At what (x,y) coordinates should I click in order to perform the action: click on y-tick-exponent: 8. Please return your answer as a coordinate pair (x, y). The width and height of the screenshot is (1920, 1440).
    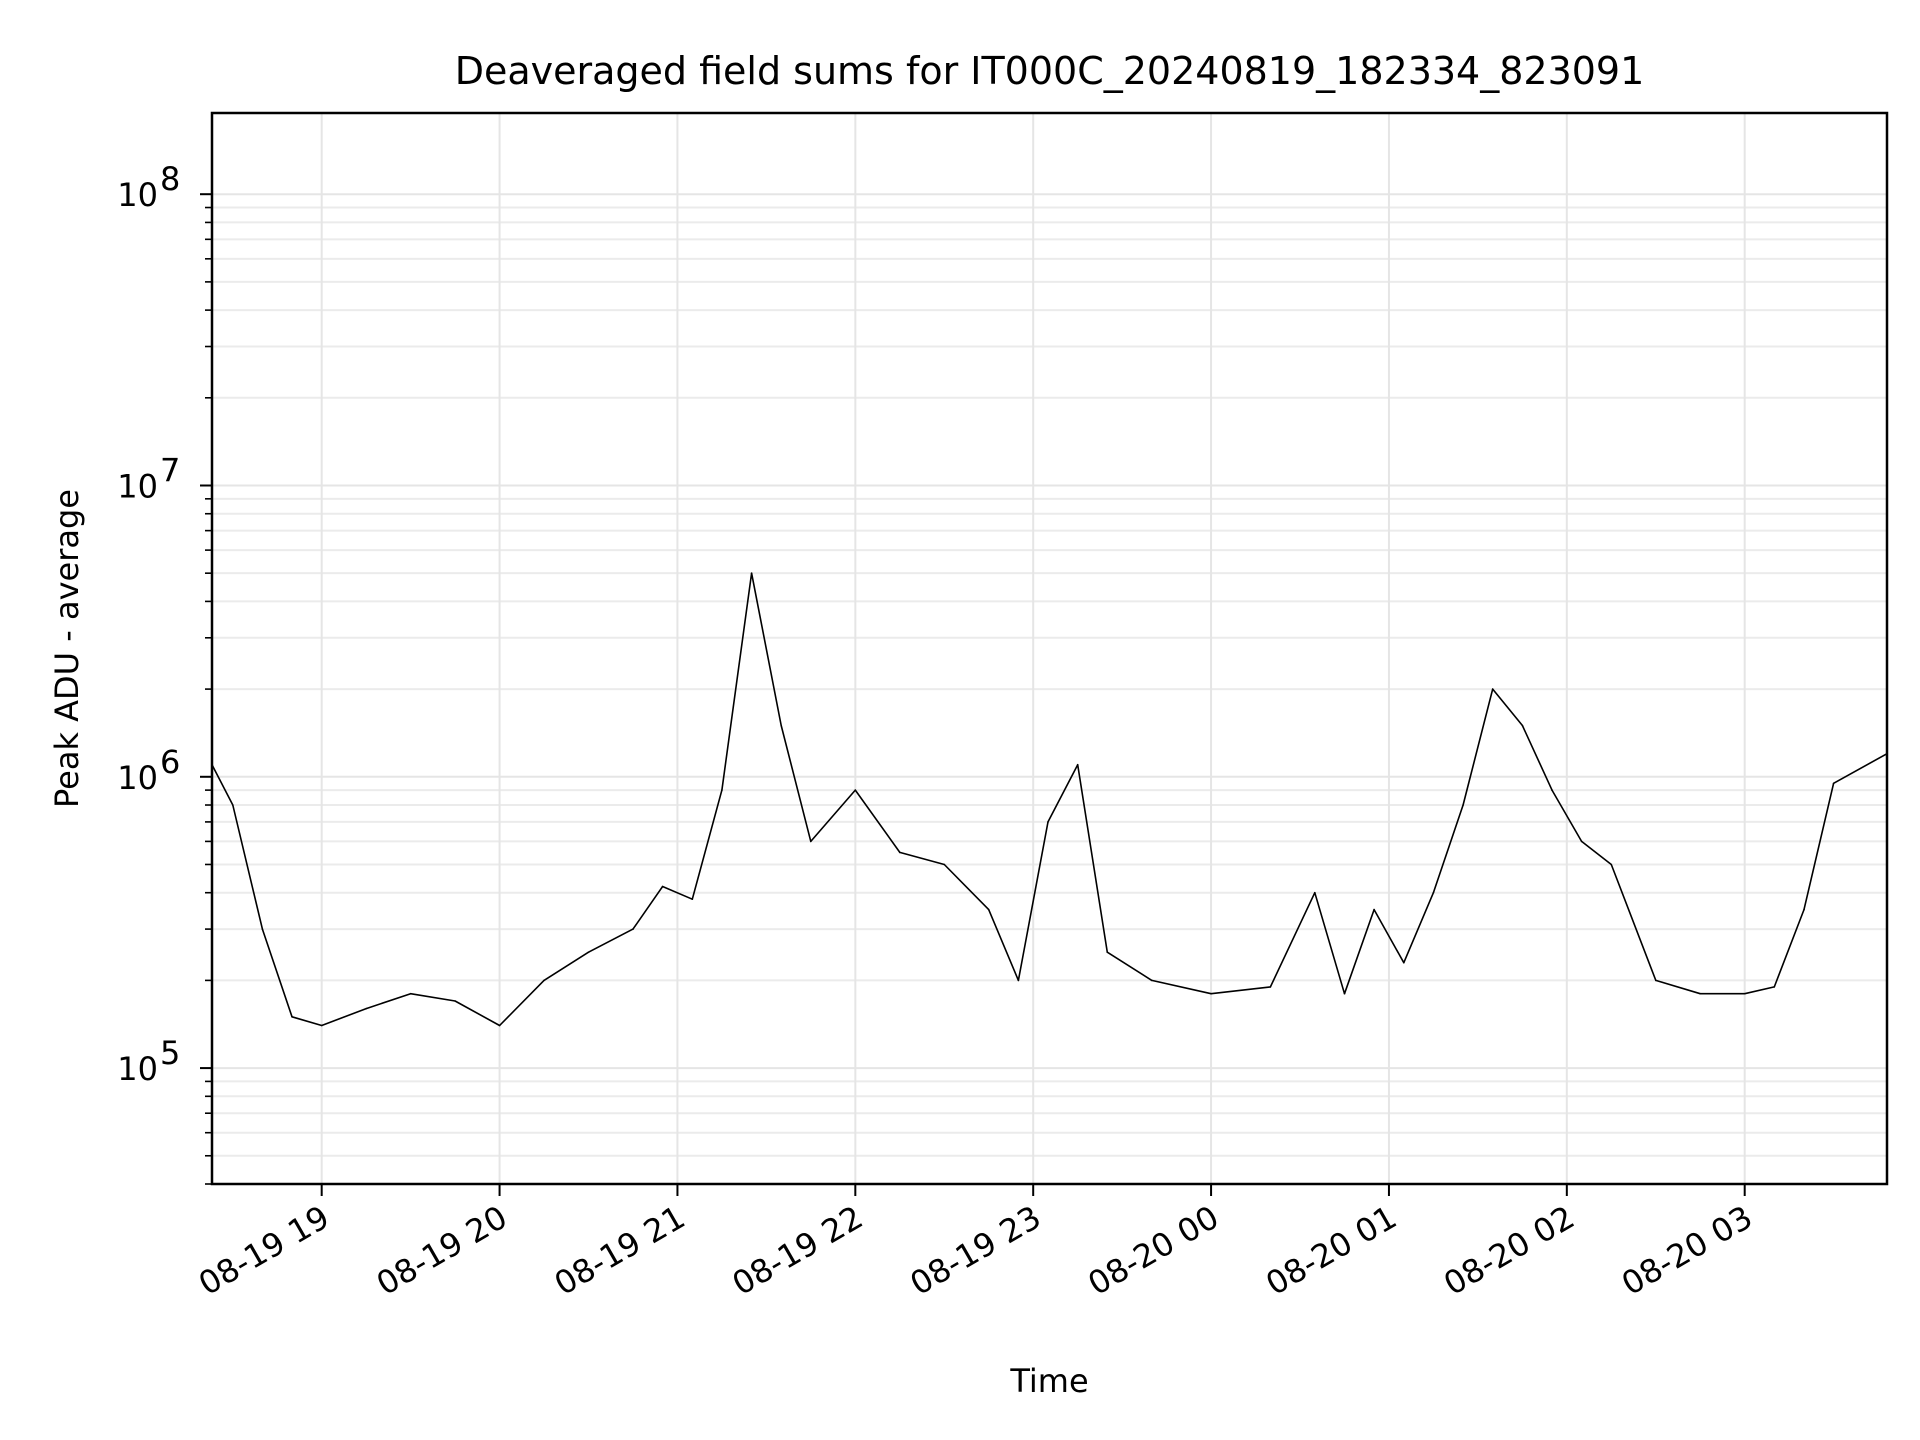
    Looking at the image, I should click on (170, 179).